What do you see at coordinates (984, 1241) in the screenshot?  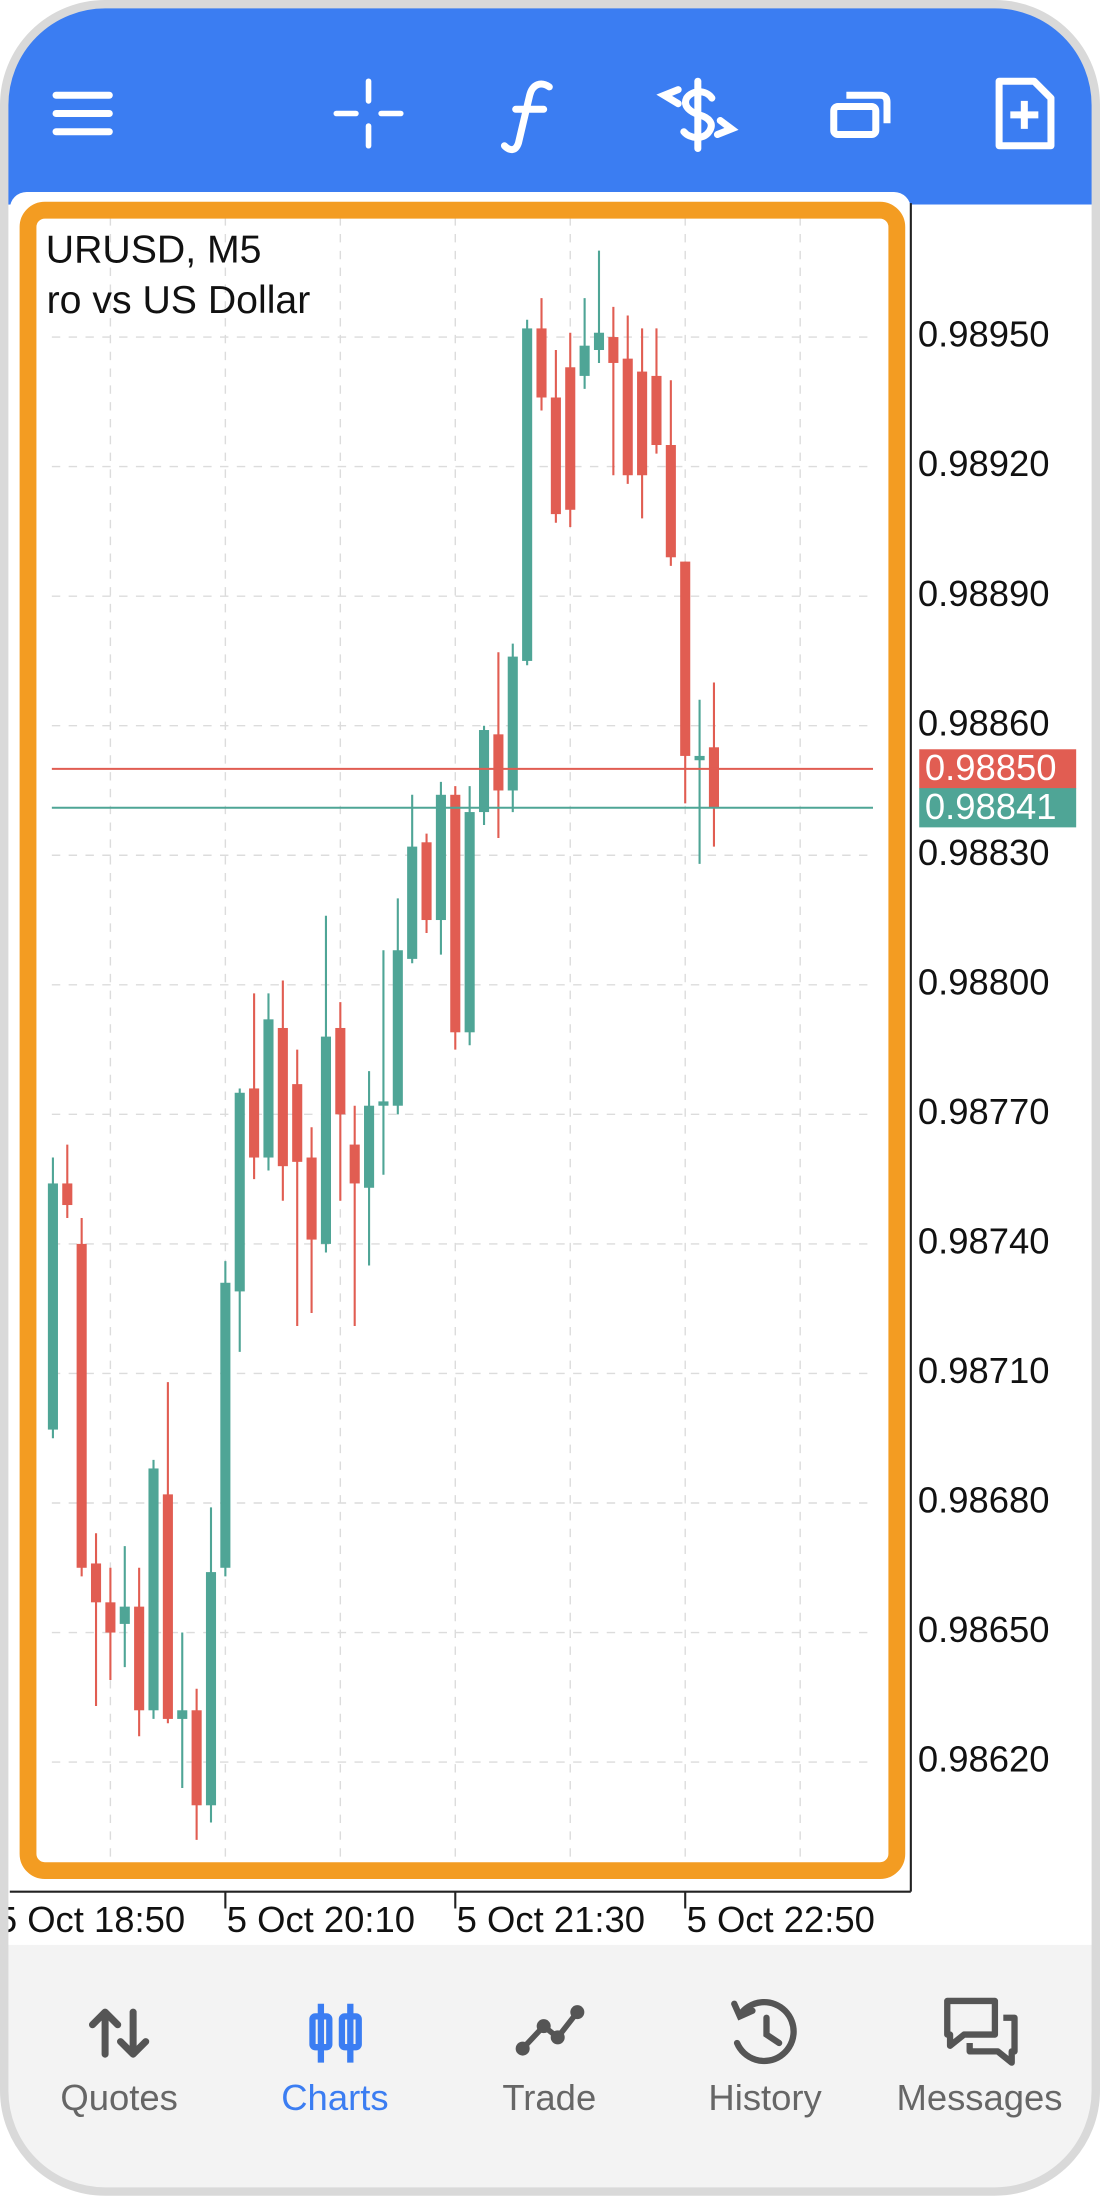 I see `y-tick-label: 0.98740` at bounding box center [984, 1241].